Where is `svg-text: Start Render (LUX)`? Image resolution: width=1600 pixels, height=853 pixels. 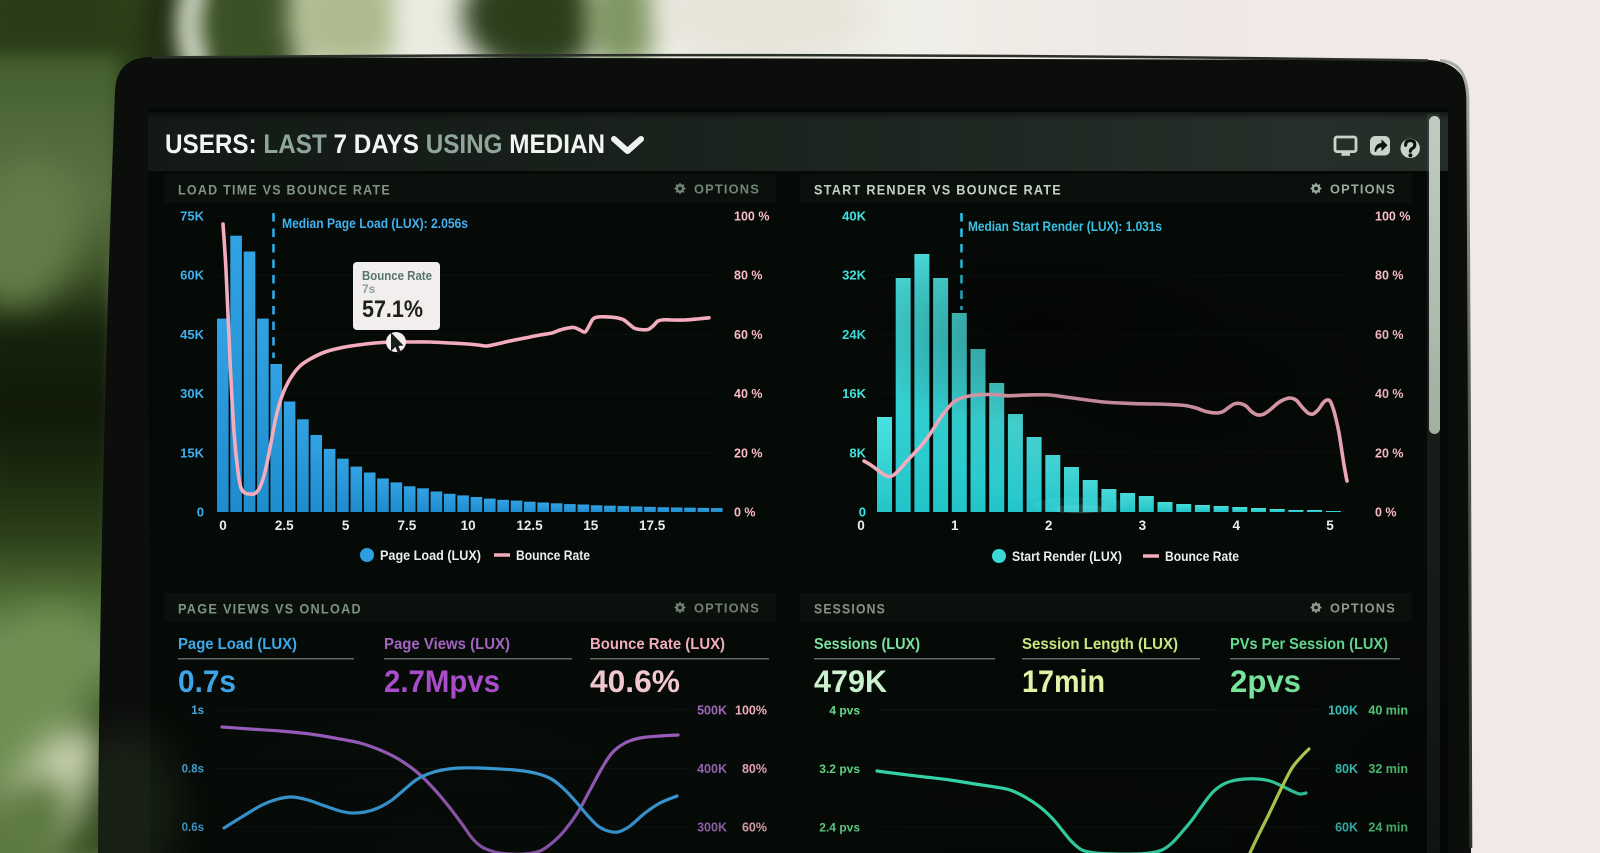
svg-text: Start Render (LUX) is located at coordinates (1067, 556).